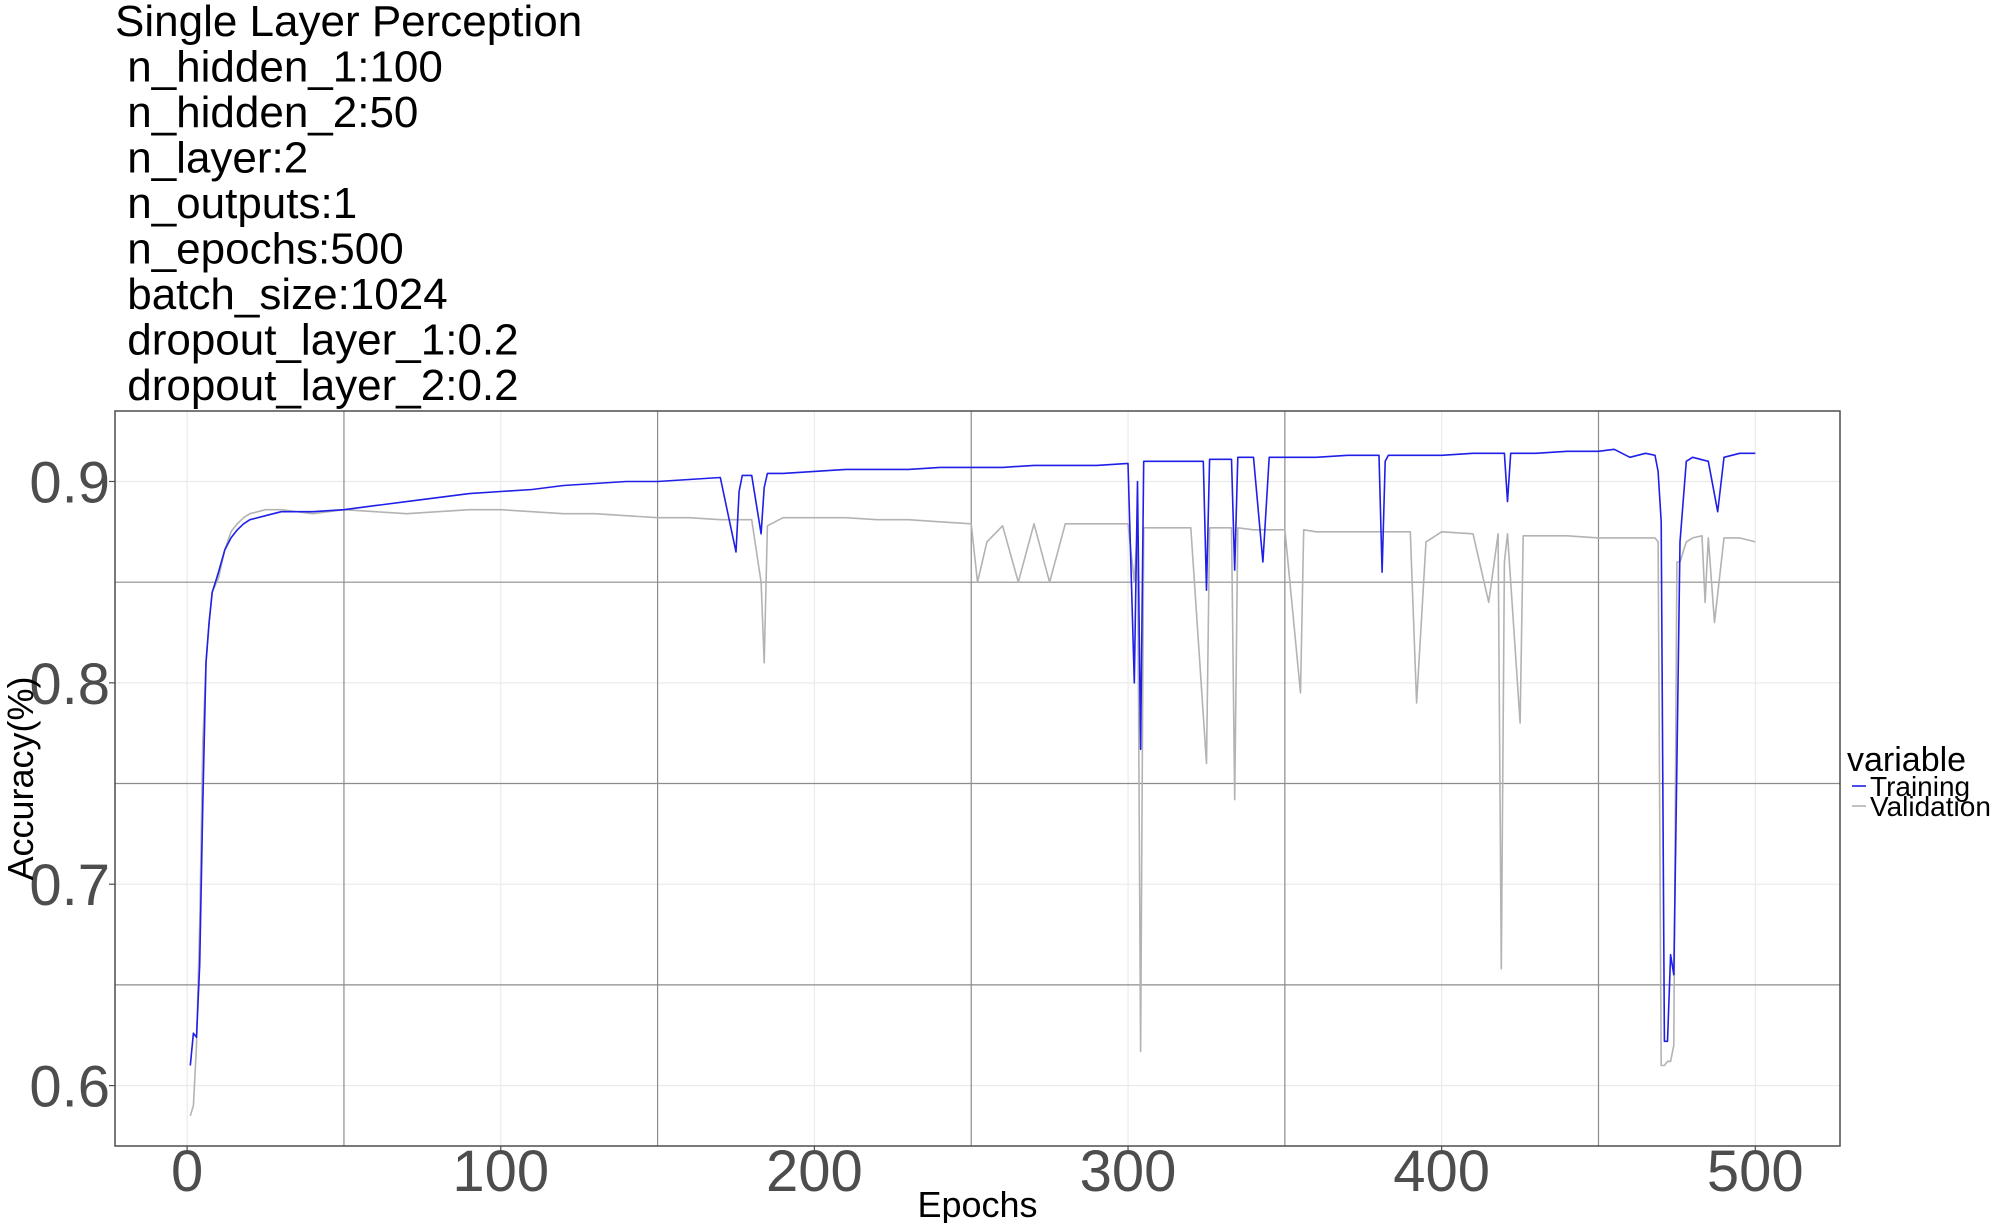 Image resolution: width=2000 pixels, height=1223 pixels. What do you see at coordinates (1441, 1171) in the screenshot?
I see `x-tick-label: 400` at bounding box center [1441, 1171].